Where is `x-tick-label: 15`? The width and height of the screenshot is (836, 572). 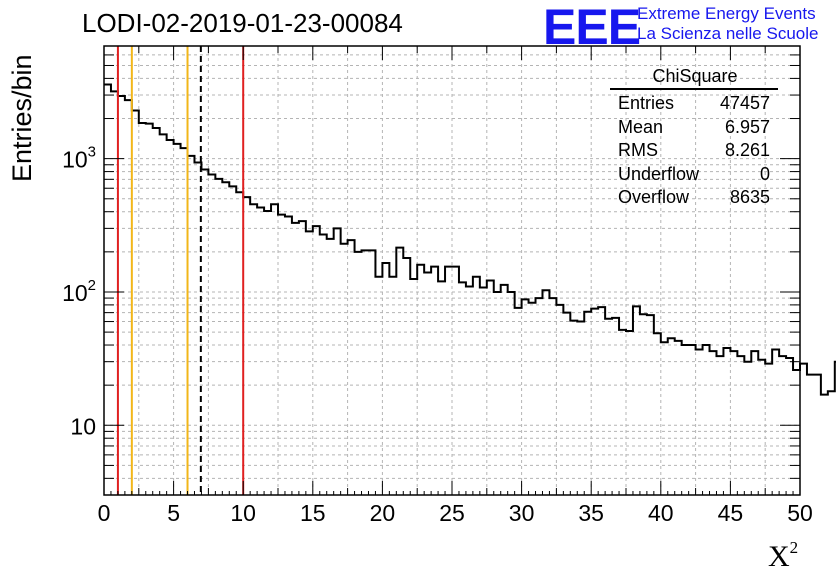
x-tick-label: 15 is located at coordinates (313, 513).